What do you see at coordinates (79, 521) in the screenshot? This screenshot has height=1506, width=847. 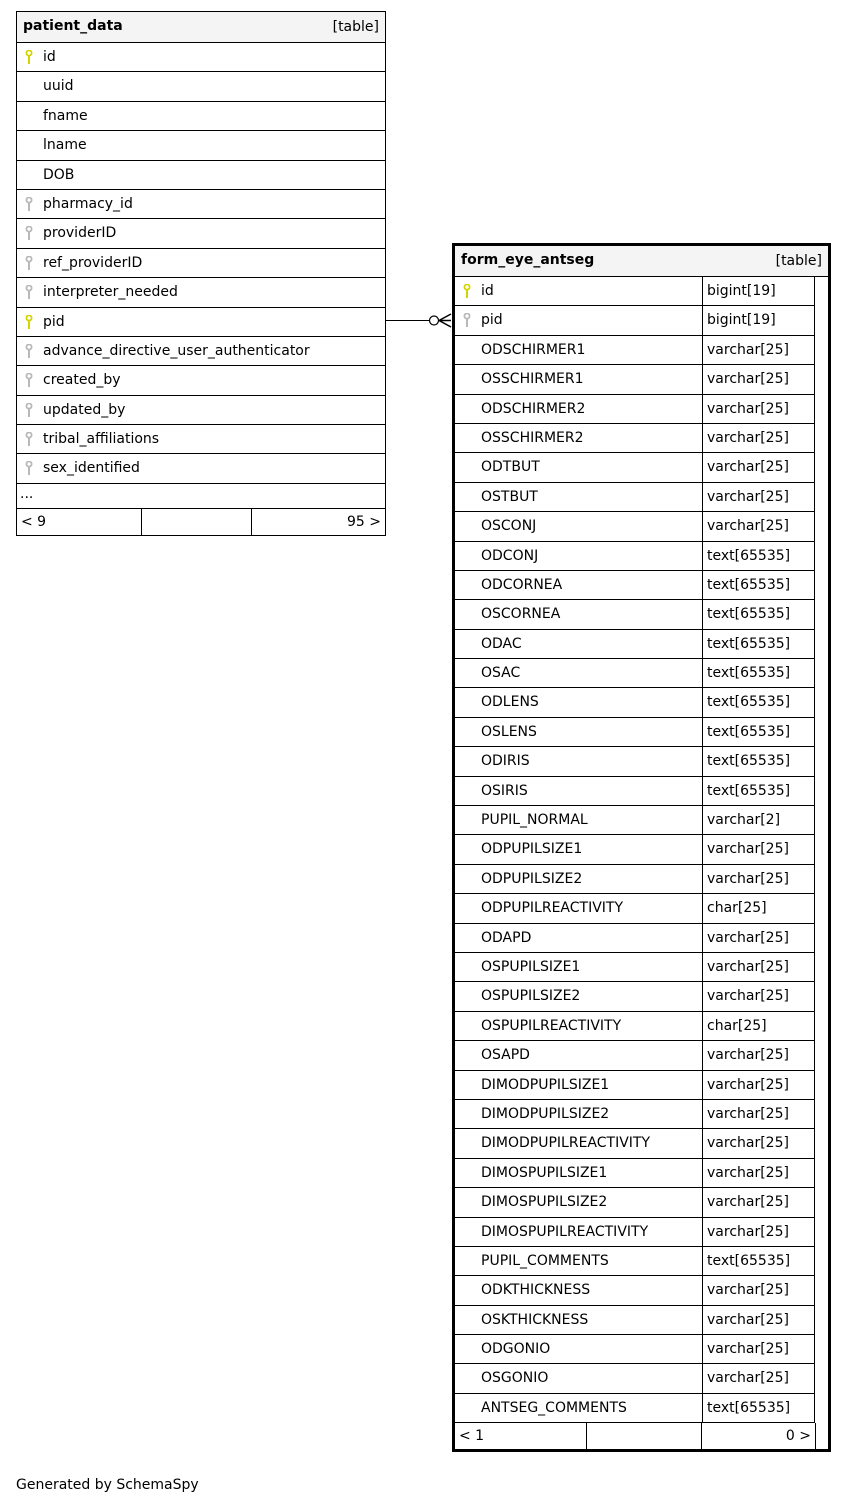 I see `footer-parents: < 9` at bounding box center [79, 521].